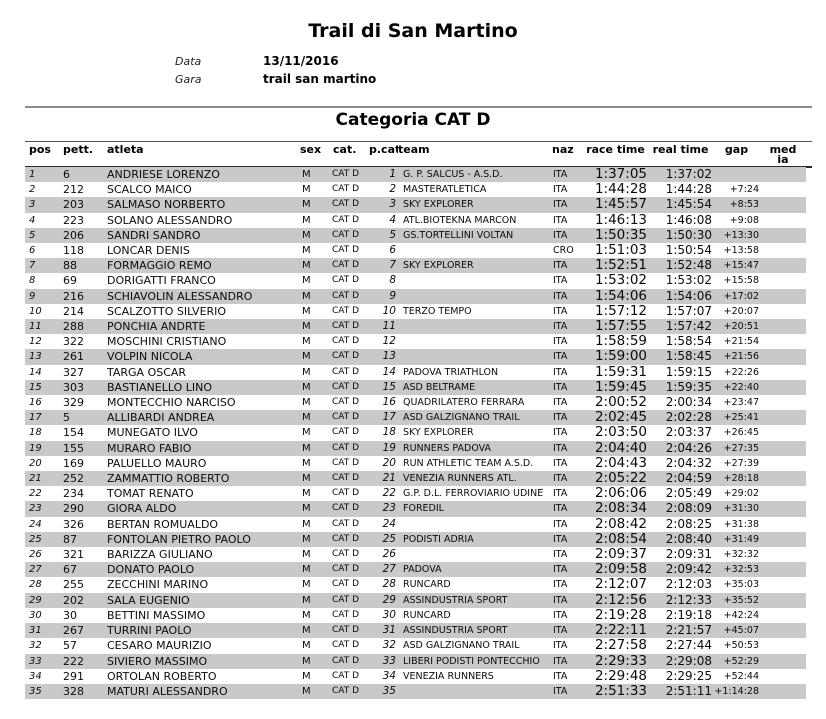 Image resolution: width=826 pixels, height=719 pixels. What do you see at coordinates (389, 432) in the screenshot?
I see `cell-pcat: 18` at bounding box center [389, 432].